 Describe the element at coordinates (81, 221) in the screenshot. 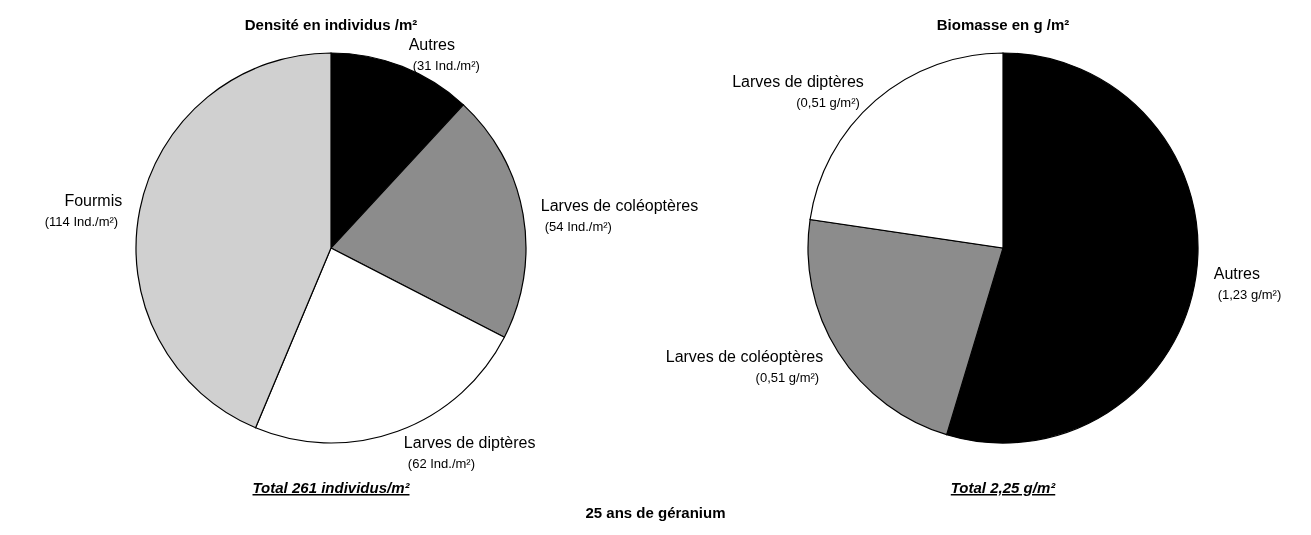

I see `data-label: (114 Ind./m²)` at that location.